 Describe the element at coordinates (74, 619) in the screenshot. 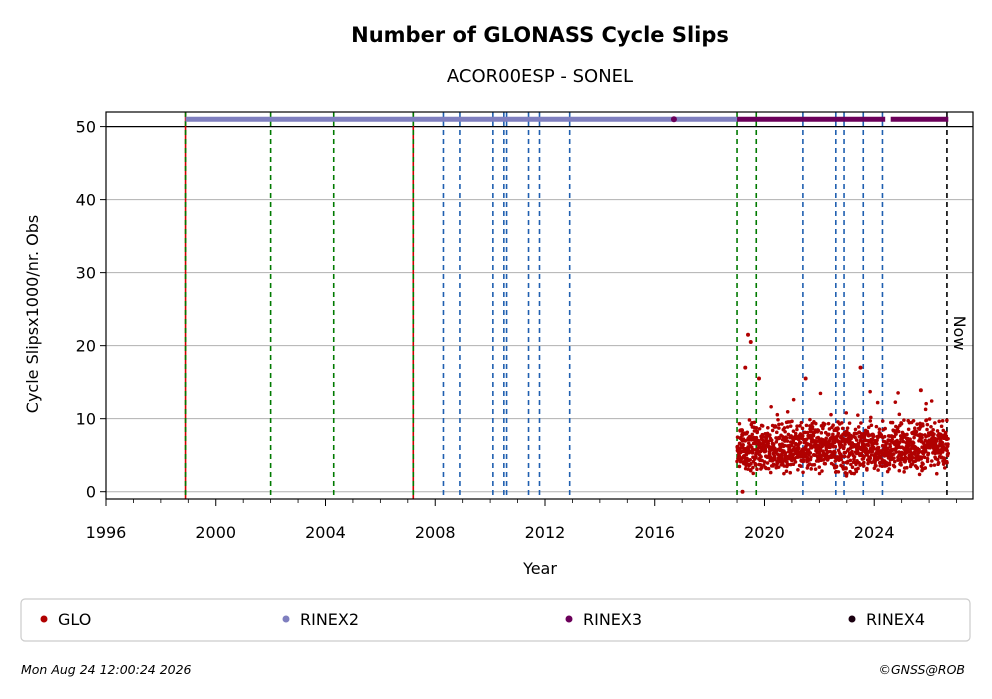

I see `legend-label-glo: GLO` at that location.